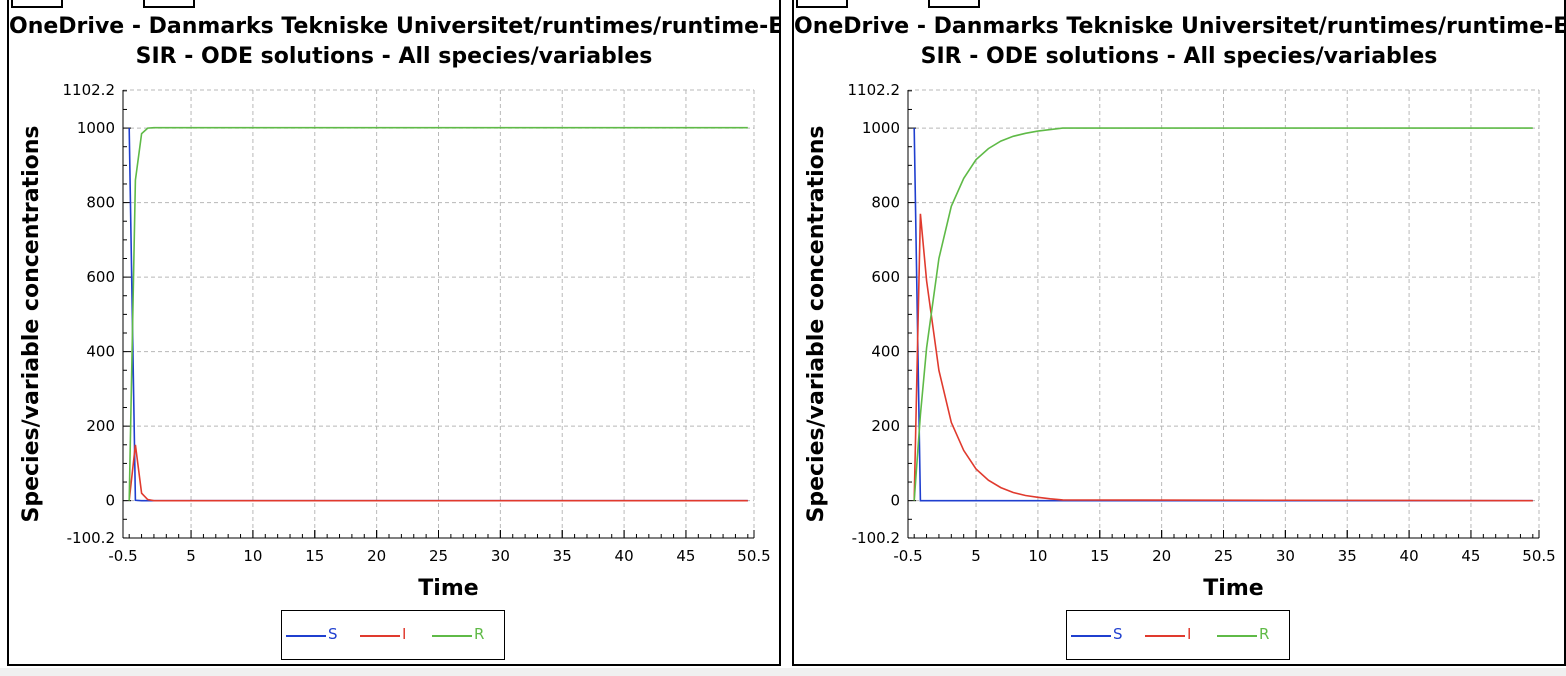 The width and height of the screenshot is (1566, 676). Describe the element at coordinates (438, 473) in the screenshot. I see `series-line-I` at that location.